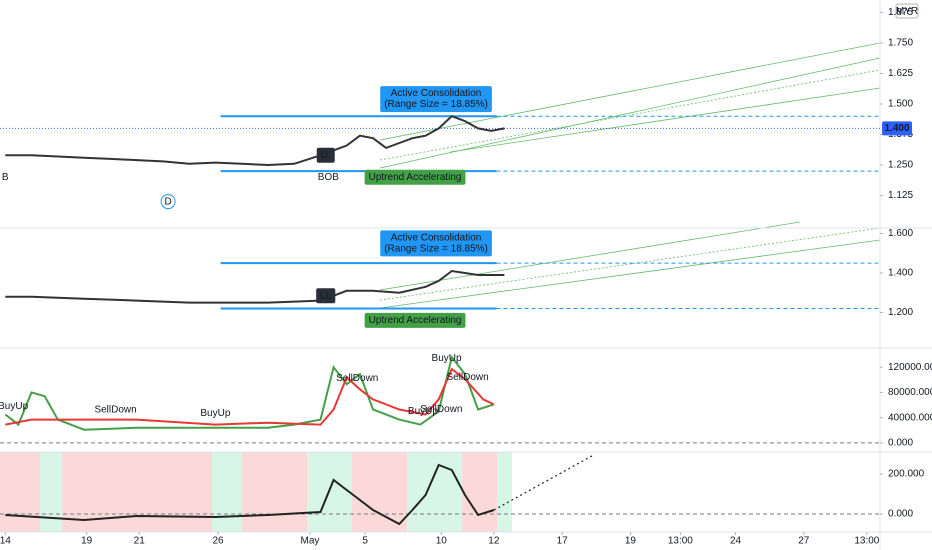  What do you see at coordinates (310, 541) in the screenshot?
I see `x-tick-label: May` at bounding box center [310, 541].